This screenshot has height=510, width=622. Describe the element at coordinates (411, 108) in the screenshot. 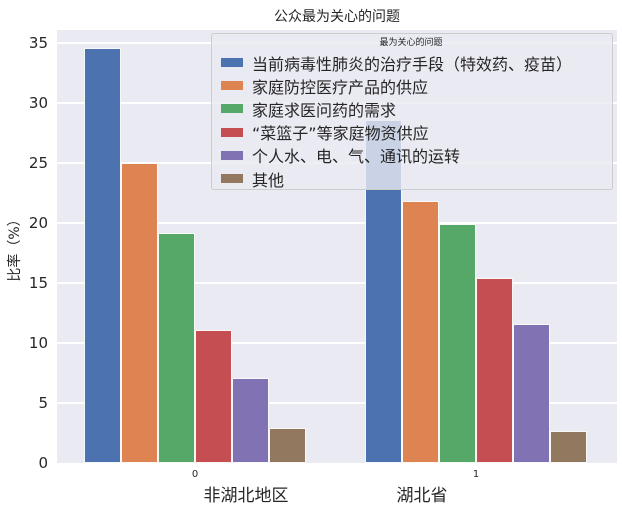

I see `legend-item: 家庭求医问药的需求` at that location.